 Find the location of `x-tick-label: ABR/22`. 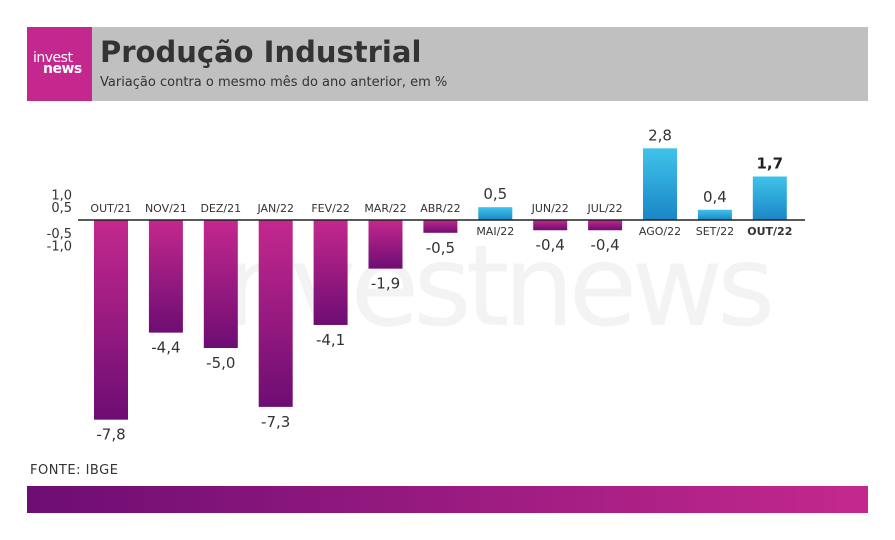

x-tick-label: ABR/22 is located at coordinates (440, 208).